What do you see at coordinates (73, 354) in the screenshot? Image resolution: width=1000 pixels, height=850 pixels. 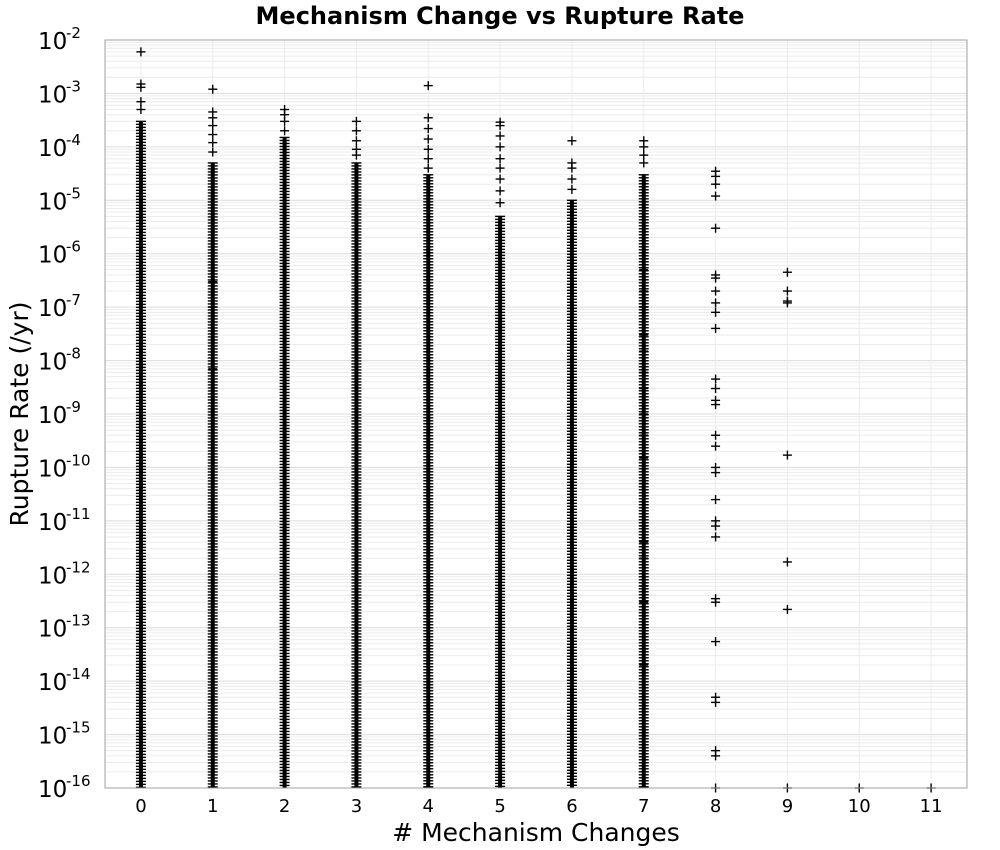 I see `y-tick-exponent: -8` at bounding box center [73, 354].